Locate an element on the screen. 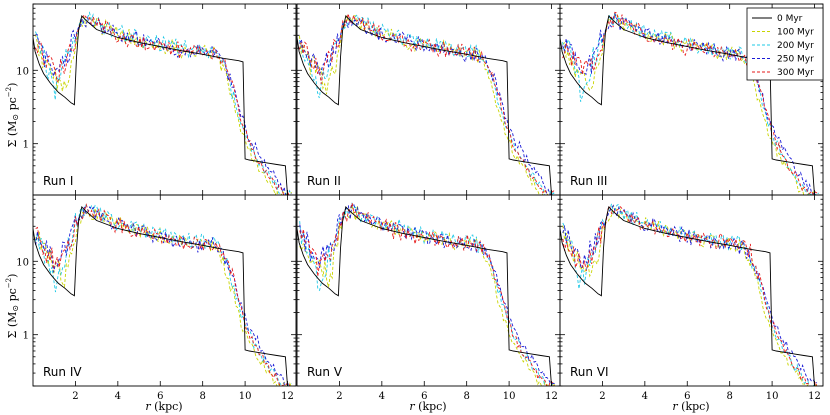 Image resolution: width=830 pixels, height=415 pixels. run-label: Run II is located at coordinates (324, 181).